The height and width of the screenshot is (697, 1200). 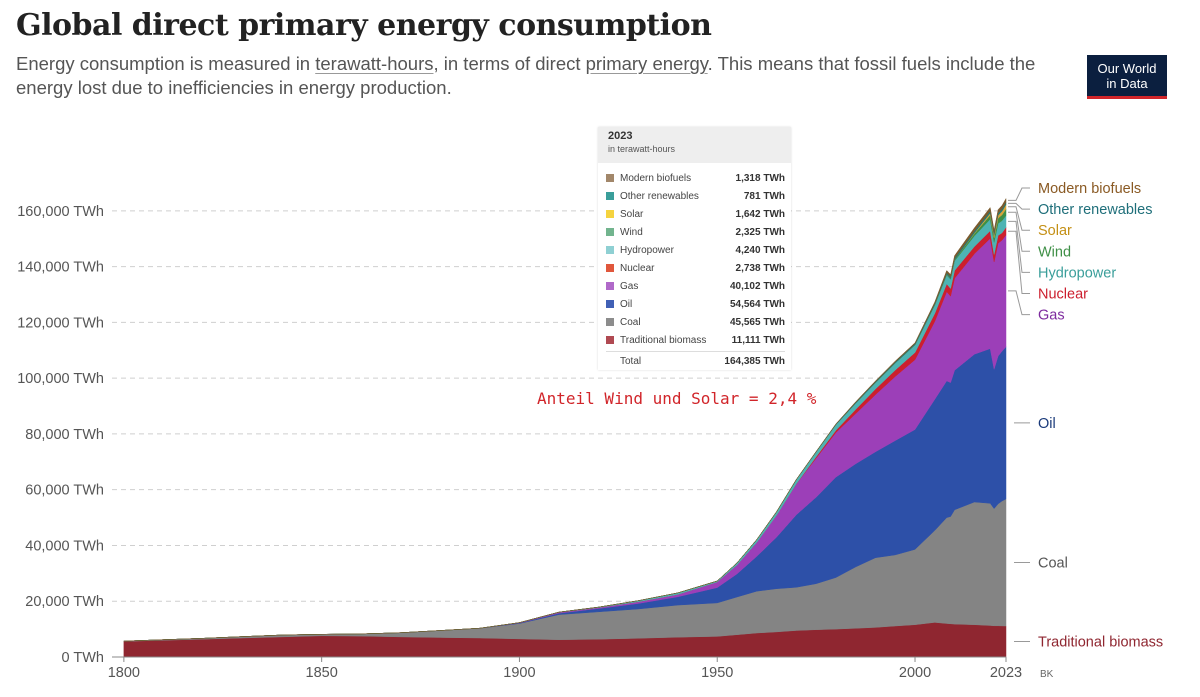 What do you see at coordinates (1054, 252) in the screenshot?
I see `series-label-wind: Wind` at bounding box center [1054, 252].